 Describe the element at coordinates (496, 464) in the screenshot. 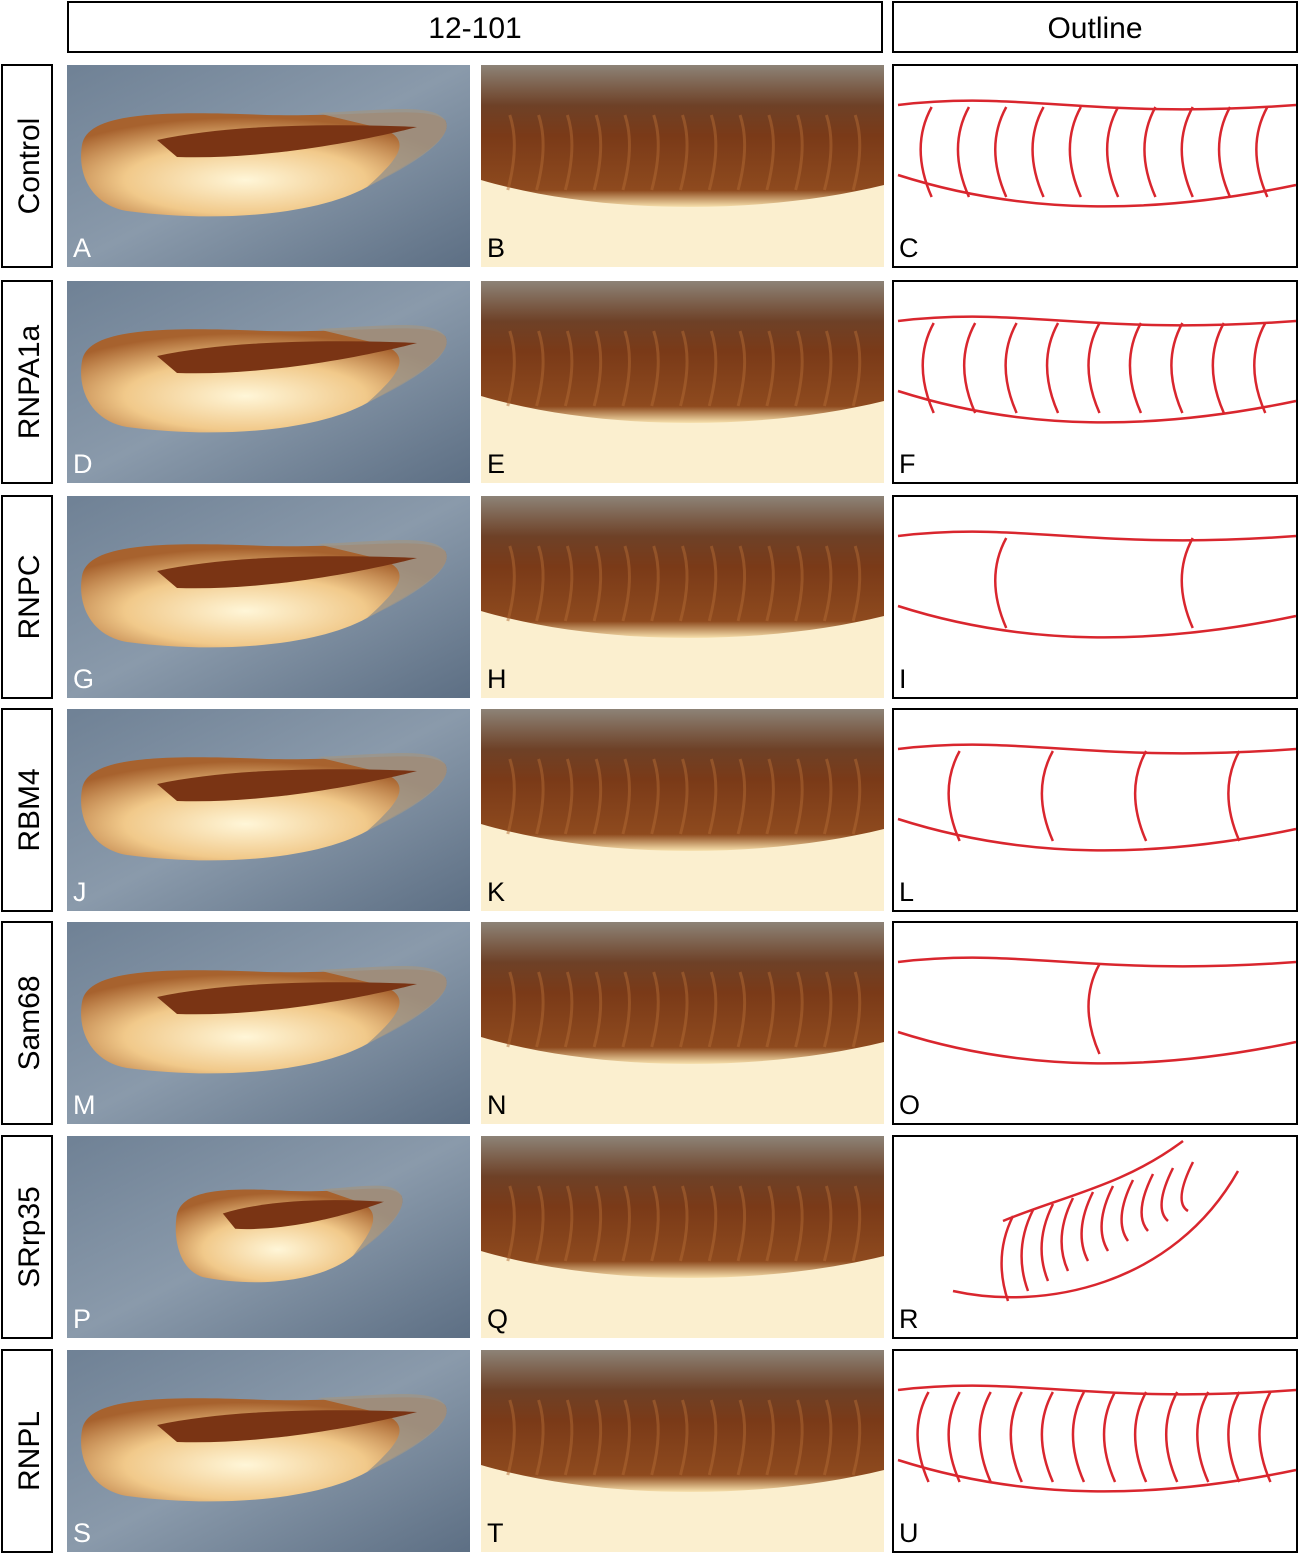

I see `panel-letter: E` at that location.